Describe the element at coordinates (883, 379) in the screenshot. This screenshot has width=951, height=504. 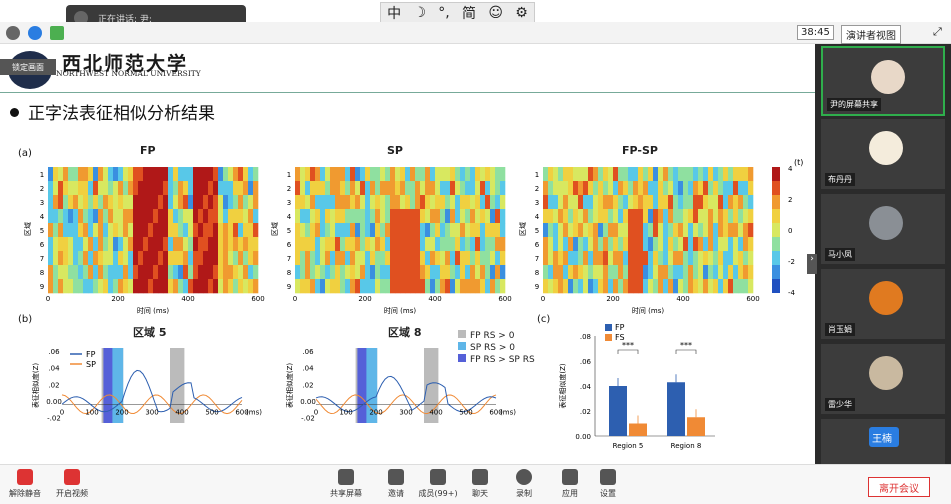
I see `participant-card: 雷少华` at that location.